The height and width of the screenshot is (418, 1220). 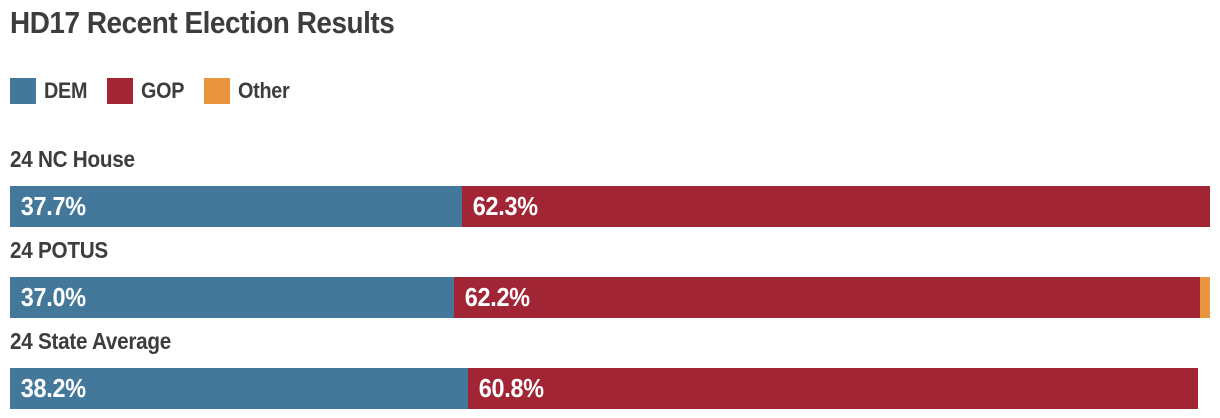 I want to click on bar-category-label: 24 POTUS, so click(x=59, y=250).